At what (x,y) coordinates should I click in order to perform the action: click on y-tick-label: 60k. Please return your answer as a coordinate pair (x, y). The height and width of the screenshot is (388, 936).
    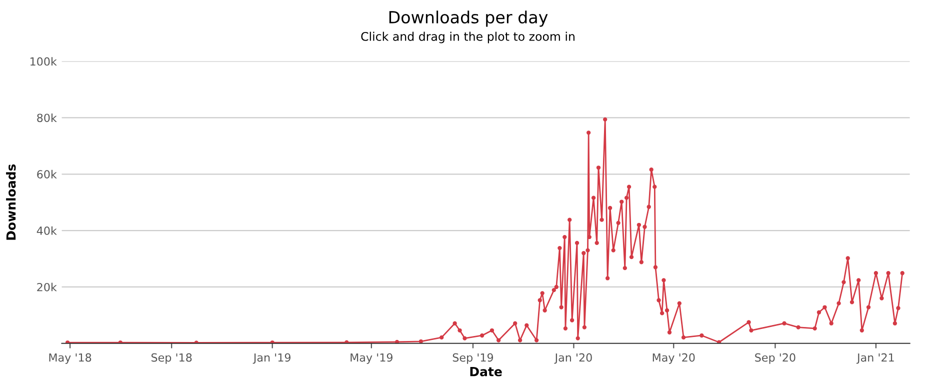
    Looking at the image, I should click on (47, 174).